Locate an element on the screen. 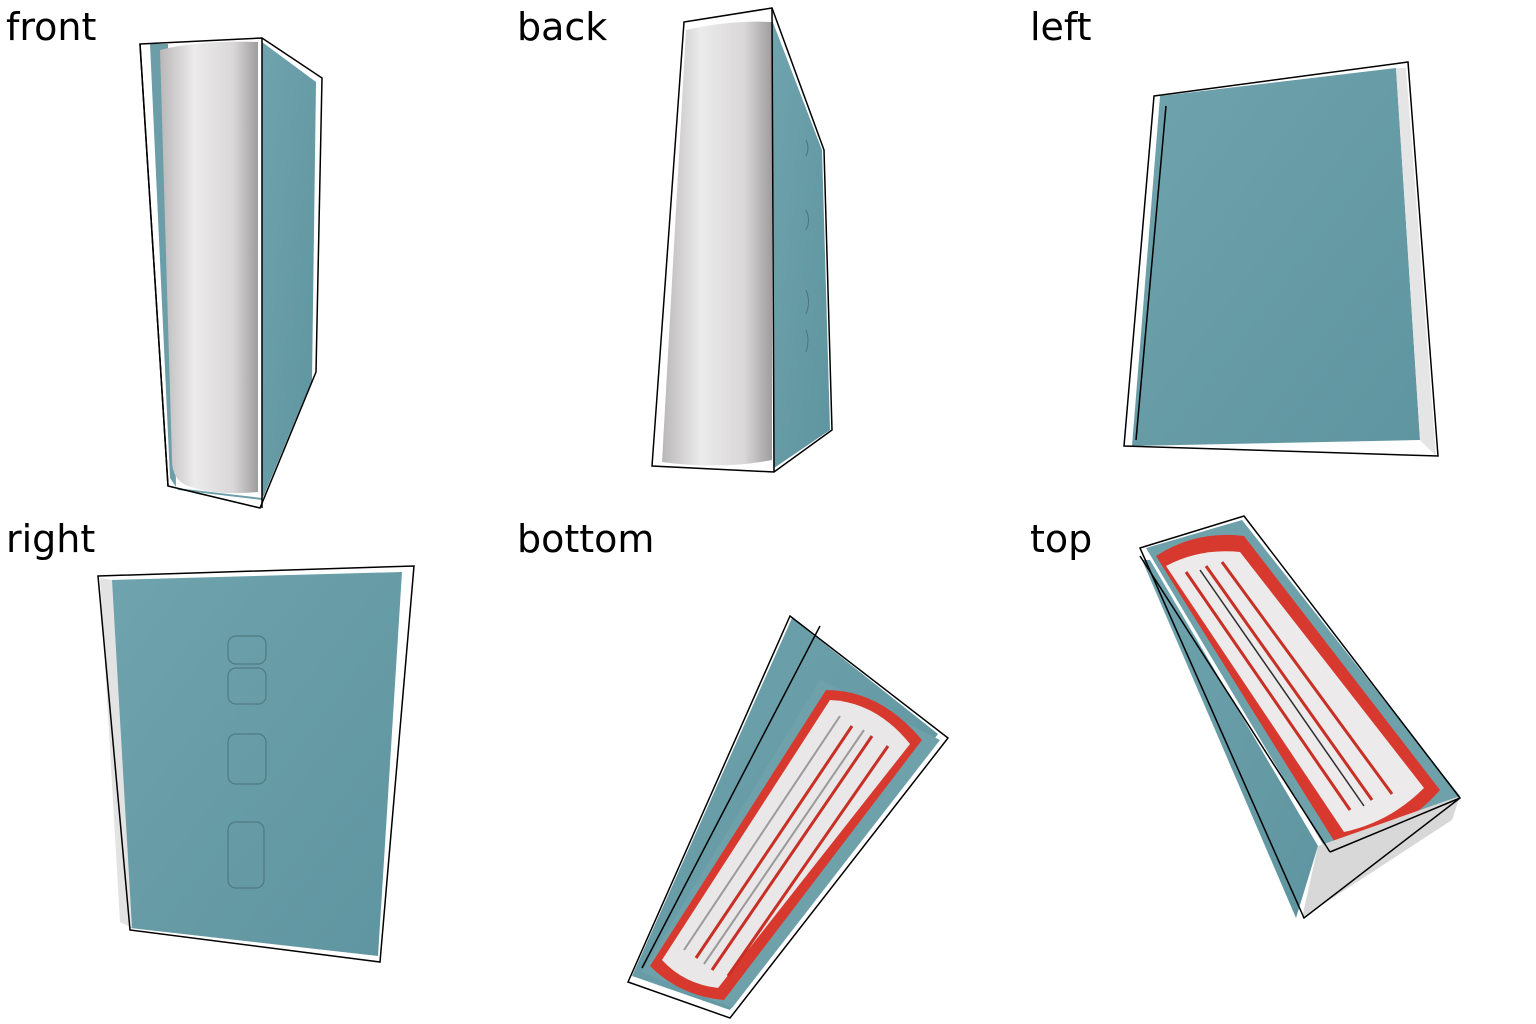 This screenshot has height=1024, width=1536. page-edge-bottom is located at coordinates (1381, 857).